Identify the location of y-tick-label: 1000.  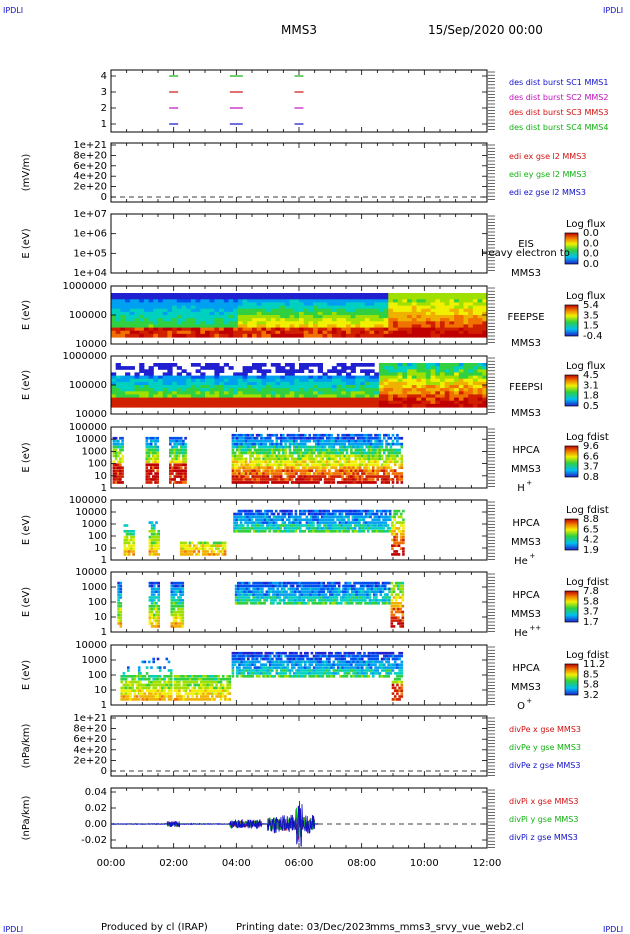
(94, 451).